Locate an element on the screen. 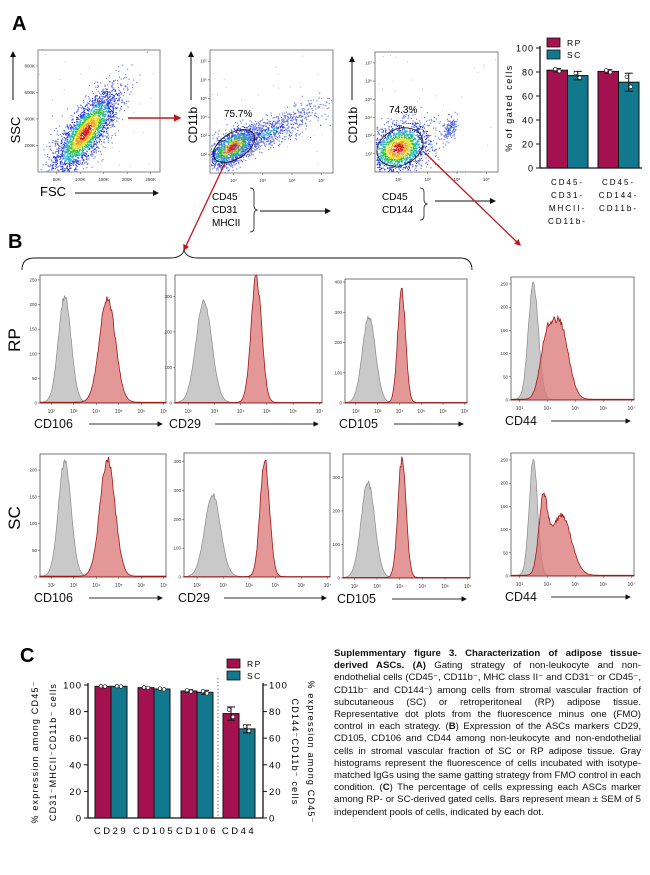  category-label: CD44 is located at coordinates (239, 831).